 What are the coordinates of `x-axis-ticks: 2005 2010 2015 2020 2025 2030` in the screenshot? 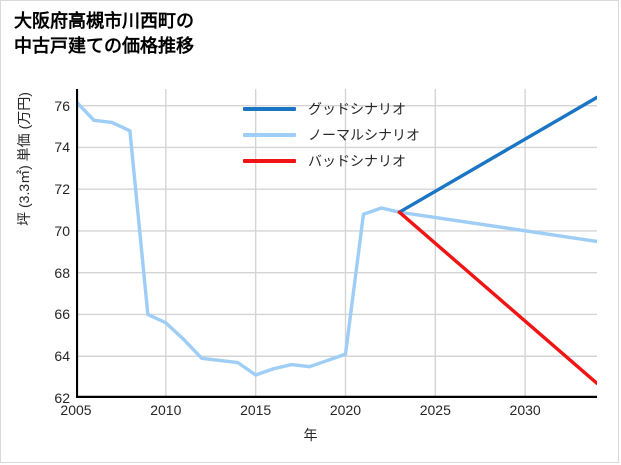 It's located at (328, 411).